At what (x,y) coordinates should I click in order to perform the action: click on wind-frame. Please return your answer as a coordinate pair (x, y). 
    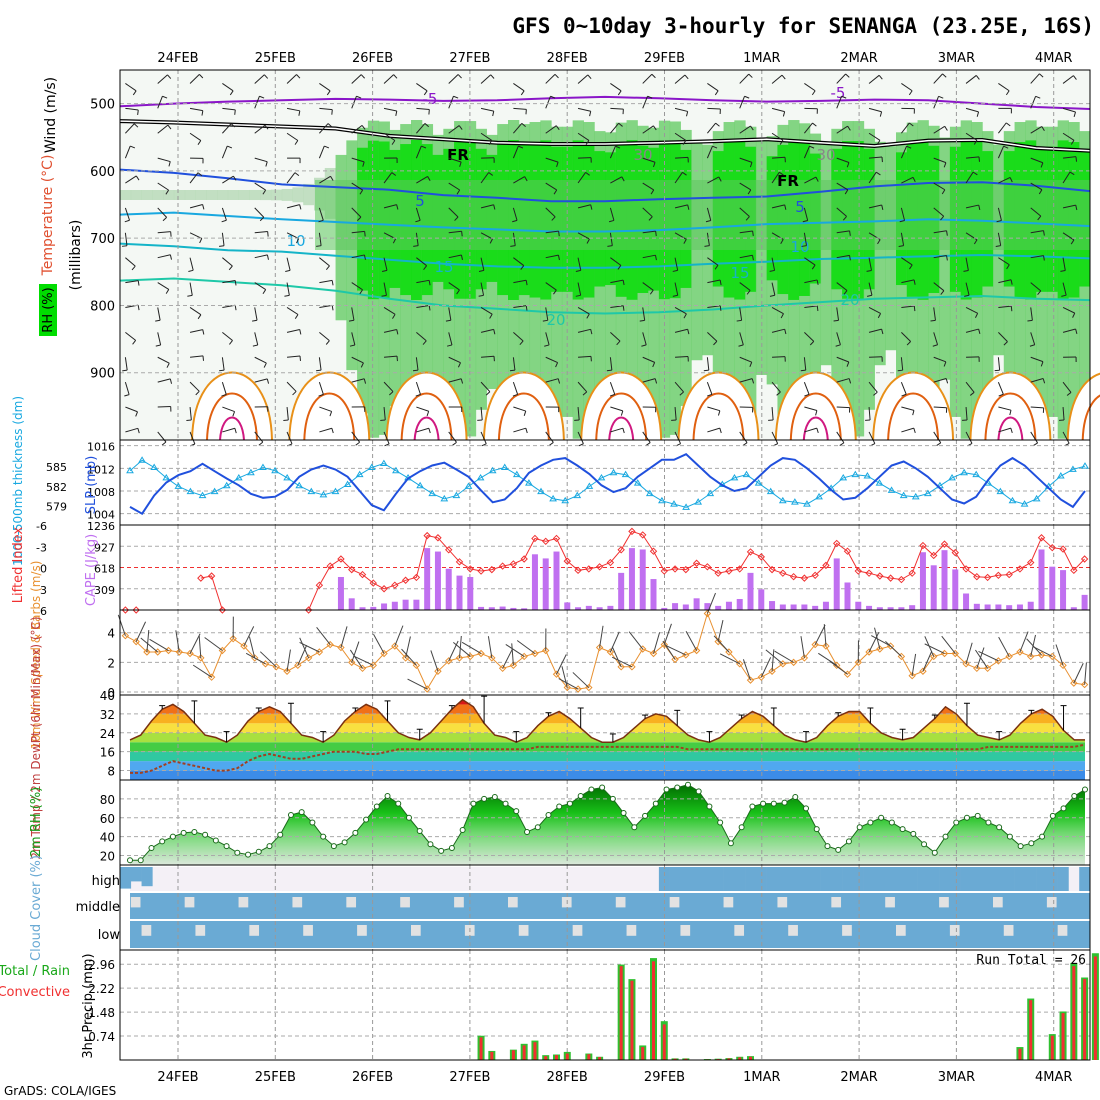
    Looking at the image, I should click on (605, 652).